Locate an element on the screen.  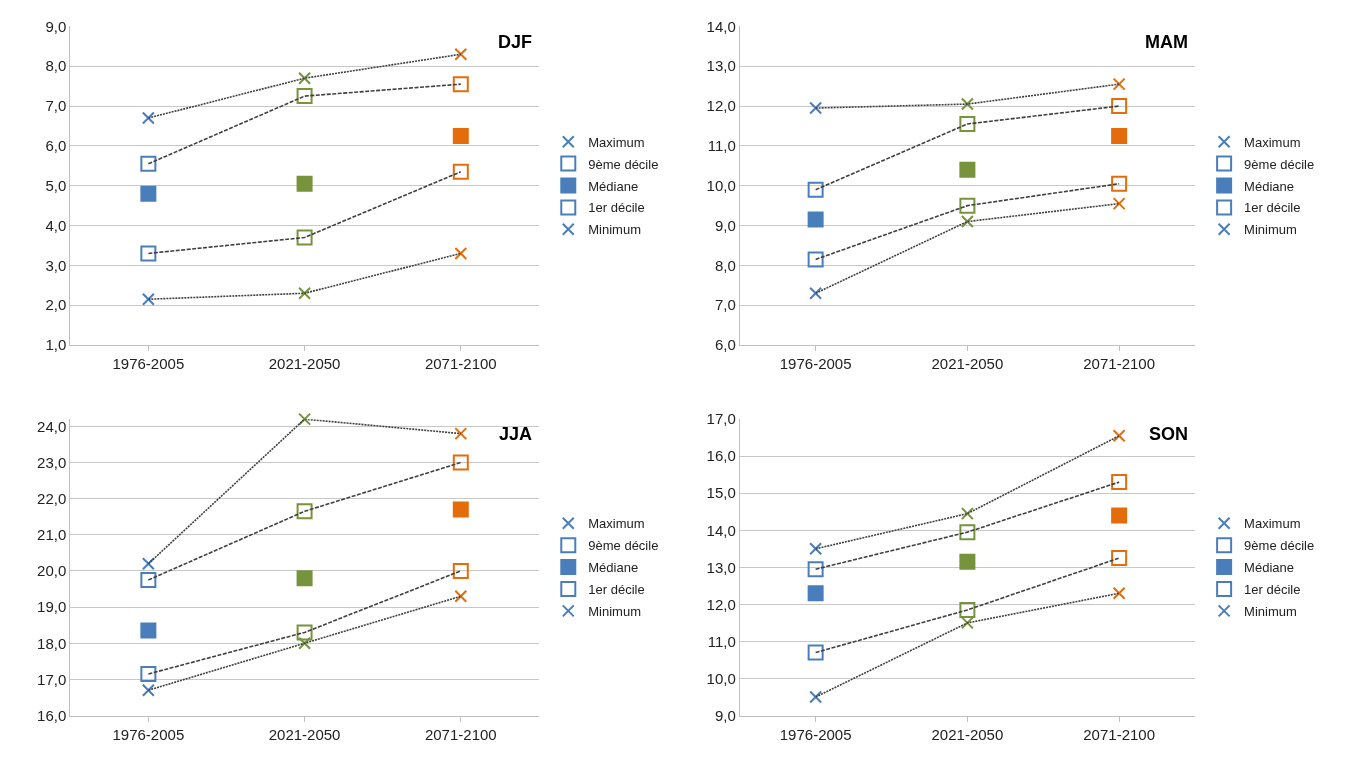
y-tick-label: 23,0 is located at coordinates (52, 462).